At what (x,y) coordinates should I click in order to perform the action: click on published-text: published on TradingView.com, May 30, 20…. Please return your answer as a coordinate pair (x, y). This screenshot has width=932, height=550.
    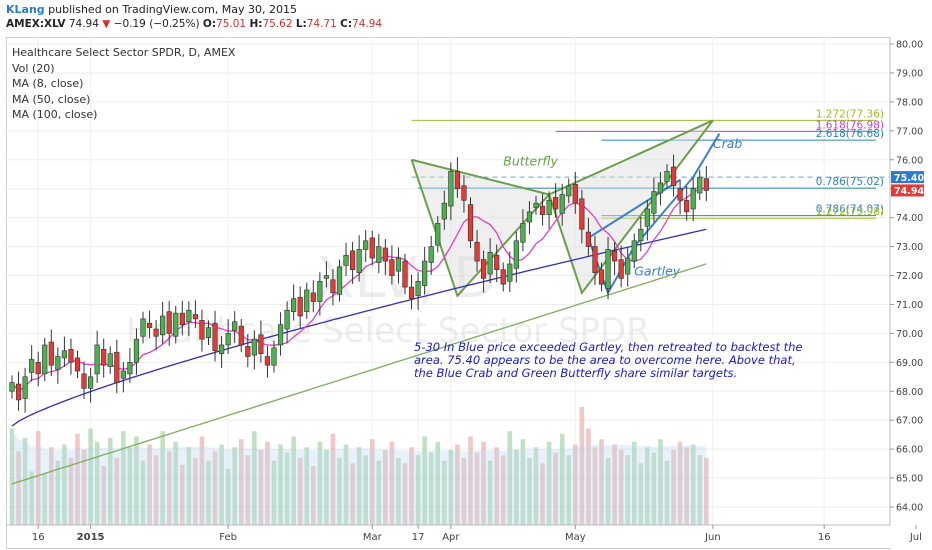
    Looking at the image, I should click on (173, 9).